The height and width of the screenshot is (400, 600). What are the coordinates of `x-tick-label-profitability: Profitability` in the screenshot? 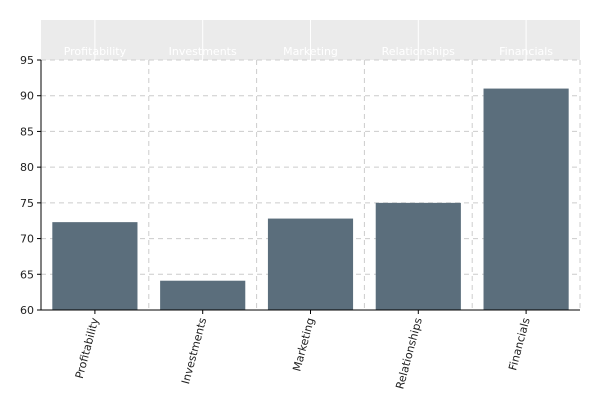 It's located at (87, 348).